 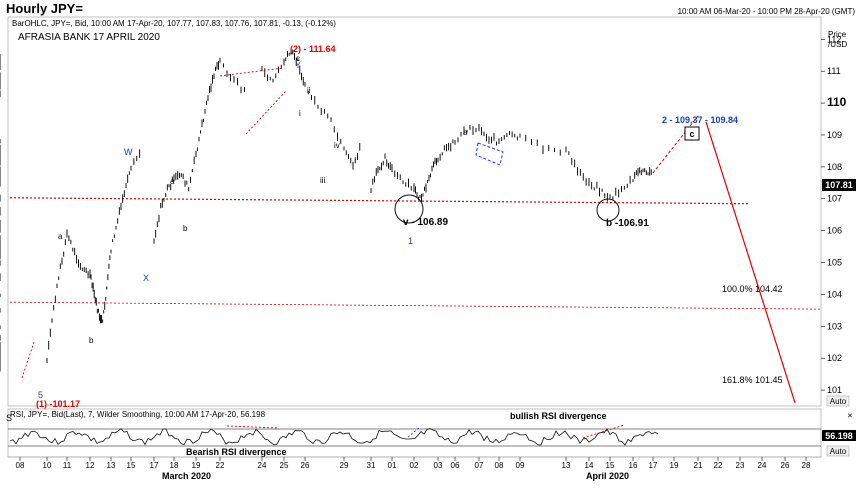 I want to click on unit-label: /USD, so click(x=837, y=44).